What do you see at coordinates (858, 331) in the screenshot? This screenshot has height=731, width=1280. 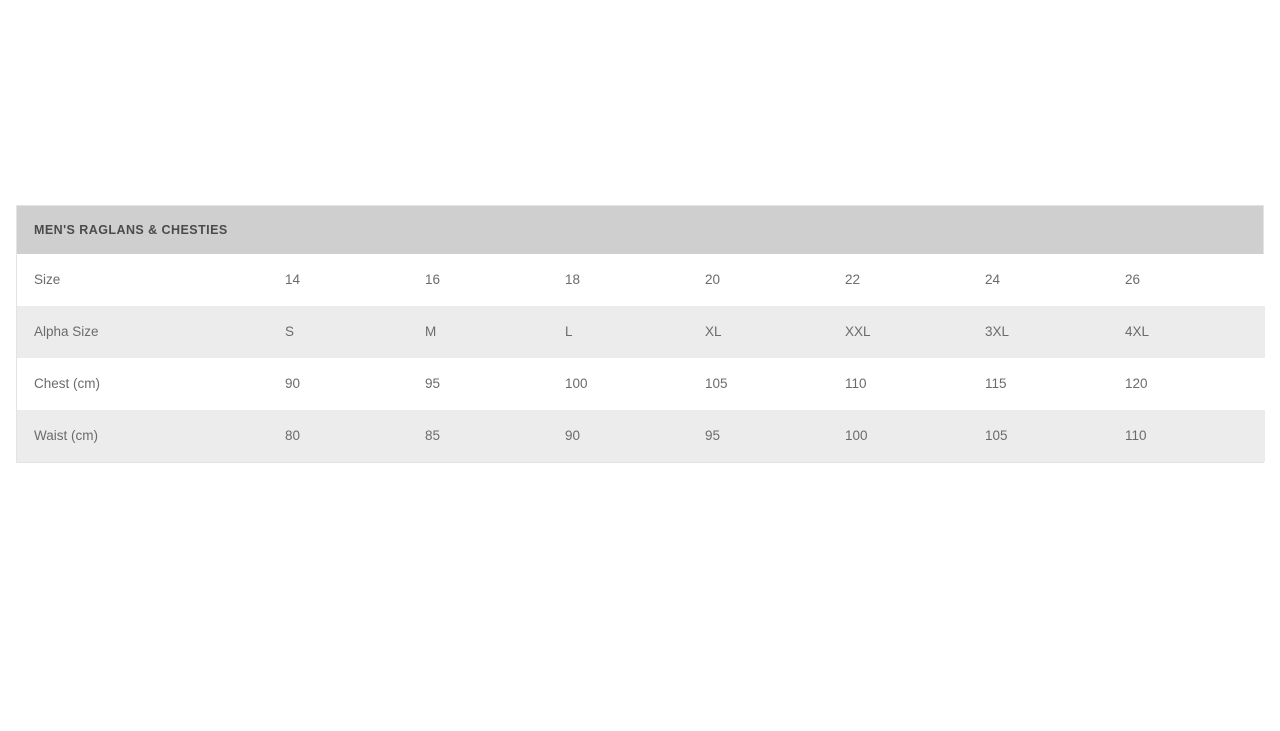 I see `cell-alpha-size-5: XXL` at bounding box center [858, 331].